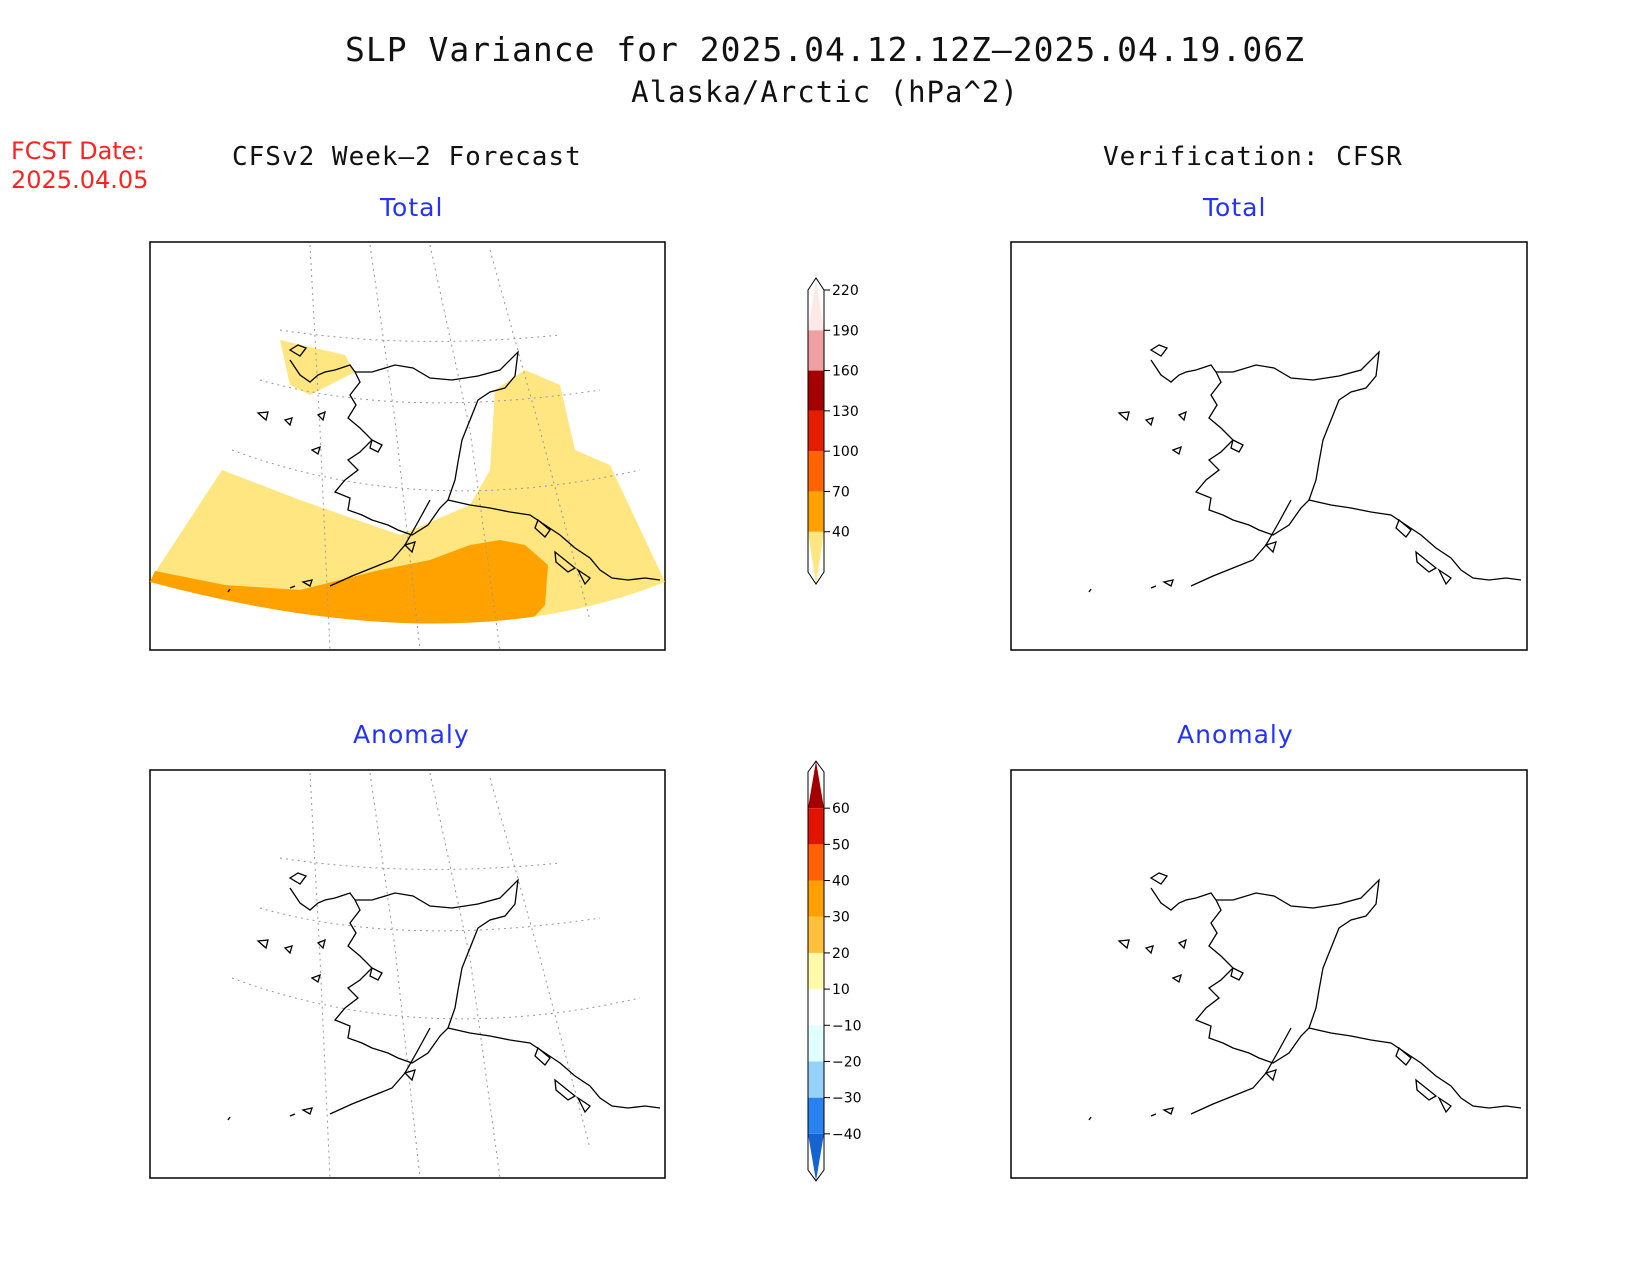 The height and width of the screenshot is (1275, 1650). Describe the element at coordinates (407, 157) in the screenshot. I see `forecast-column-title: CFSv2 Week–2 Forecast` at that location.